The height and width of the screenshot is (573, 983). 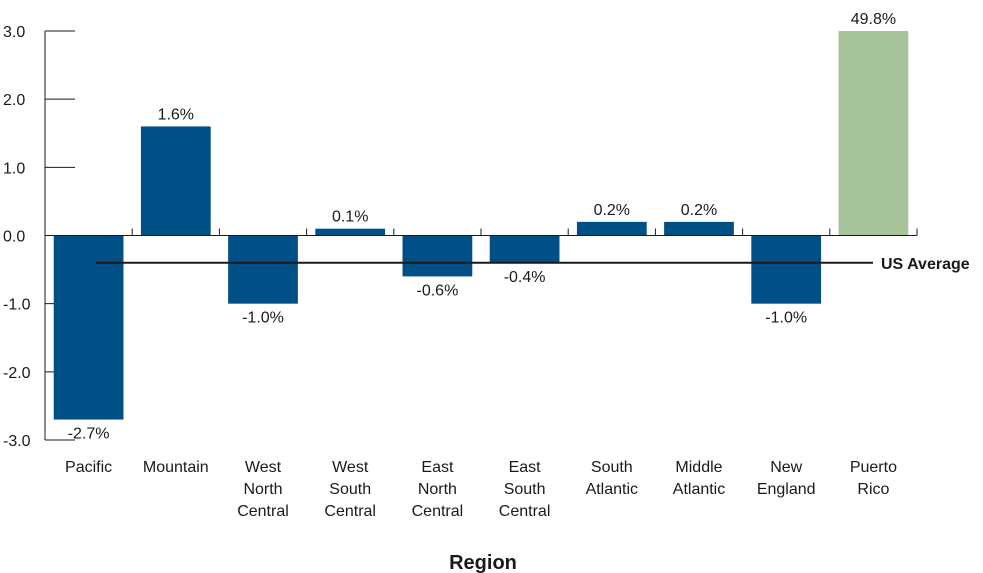 I want to click on category-label: South Atlantic, so click(x=612, y=478).